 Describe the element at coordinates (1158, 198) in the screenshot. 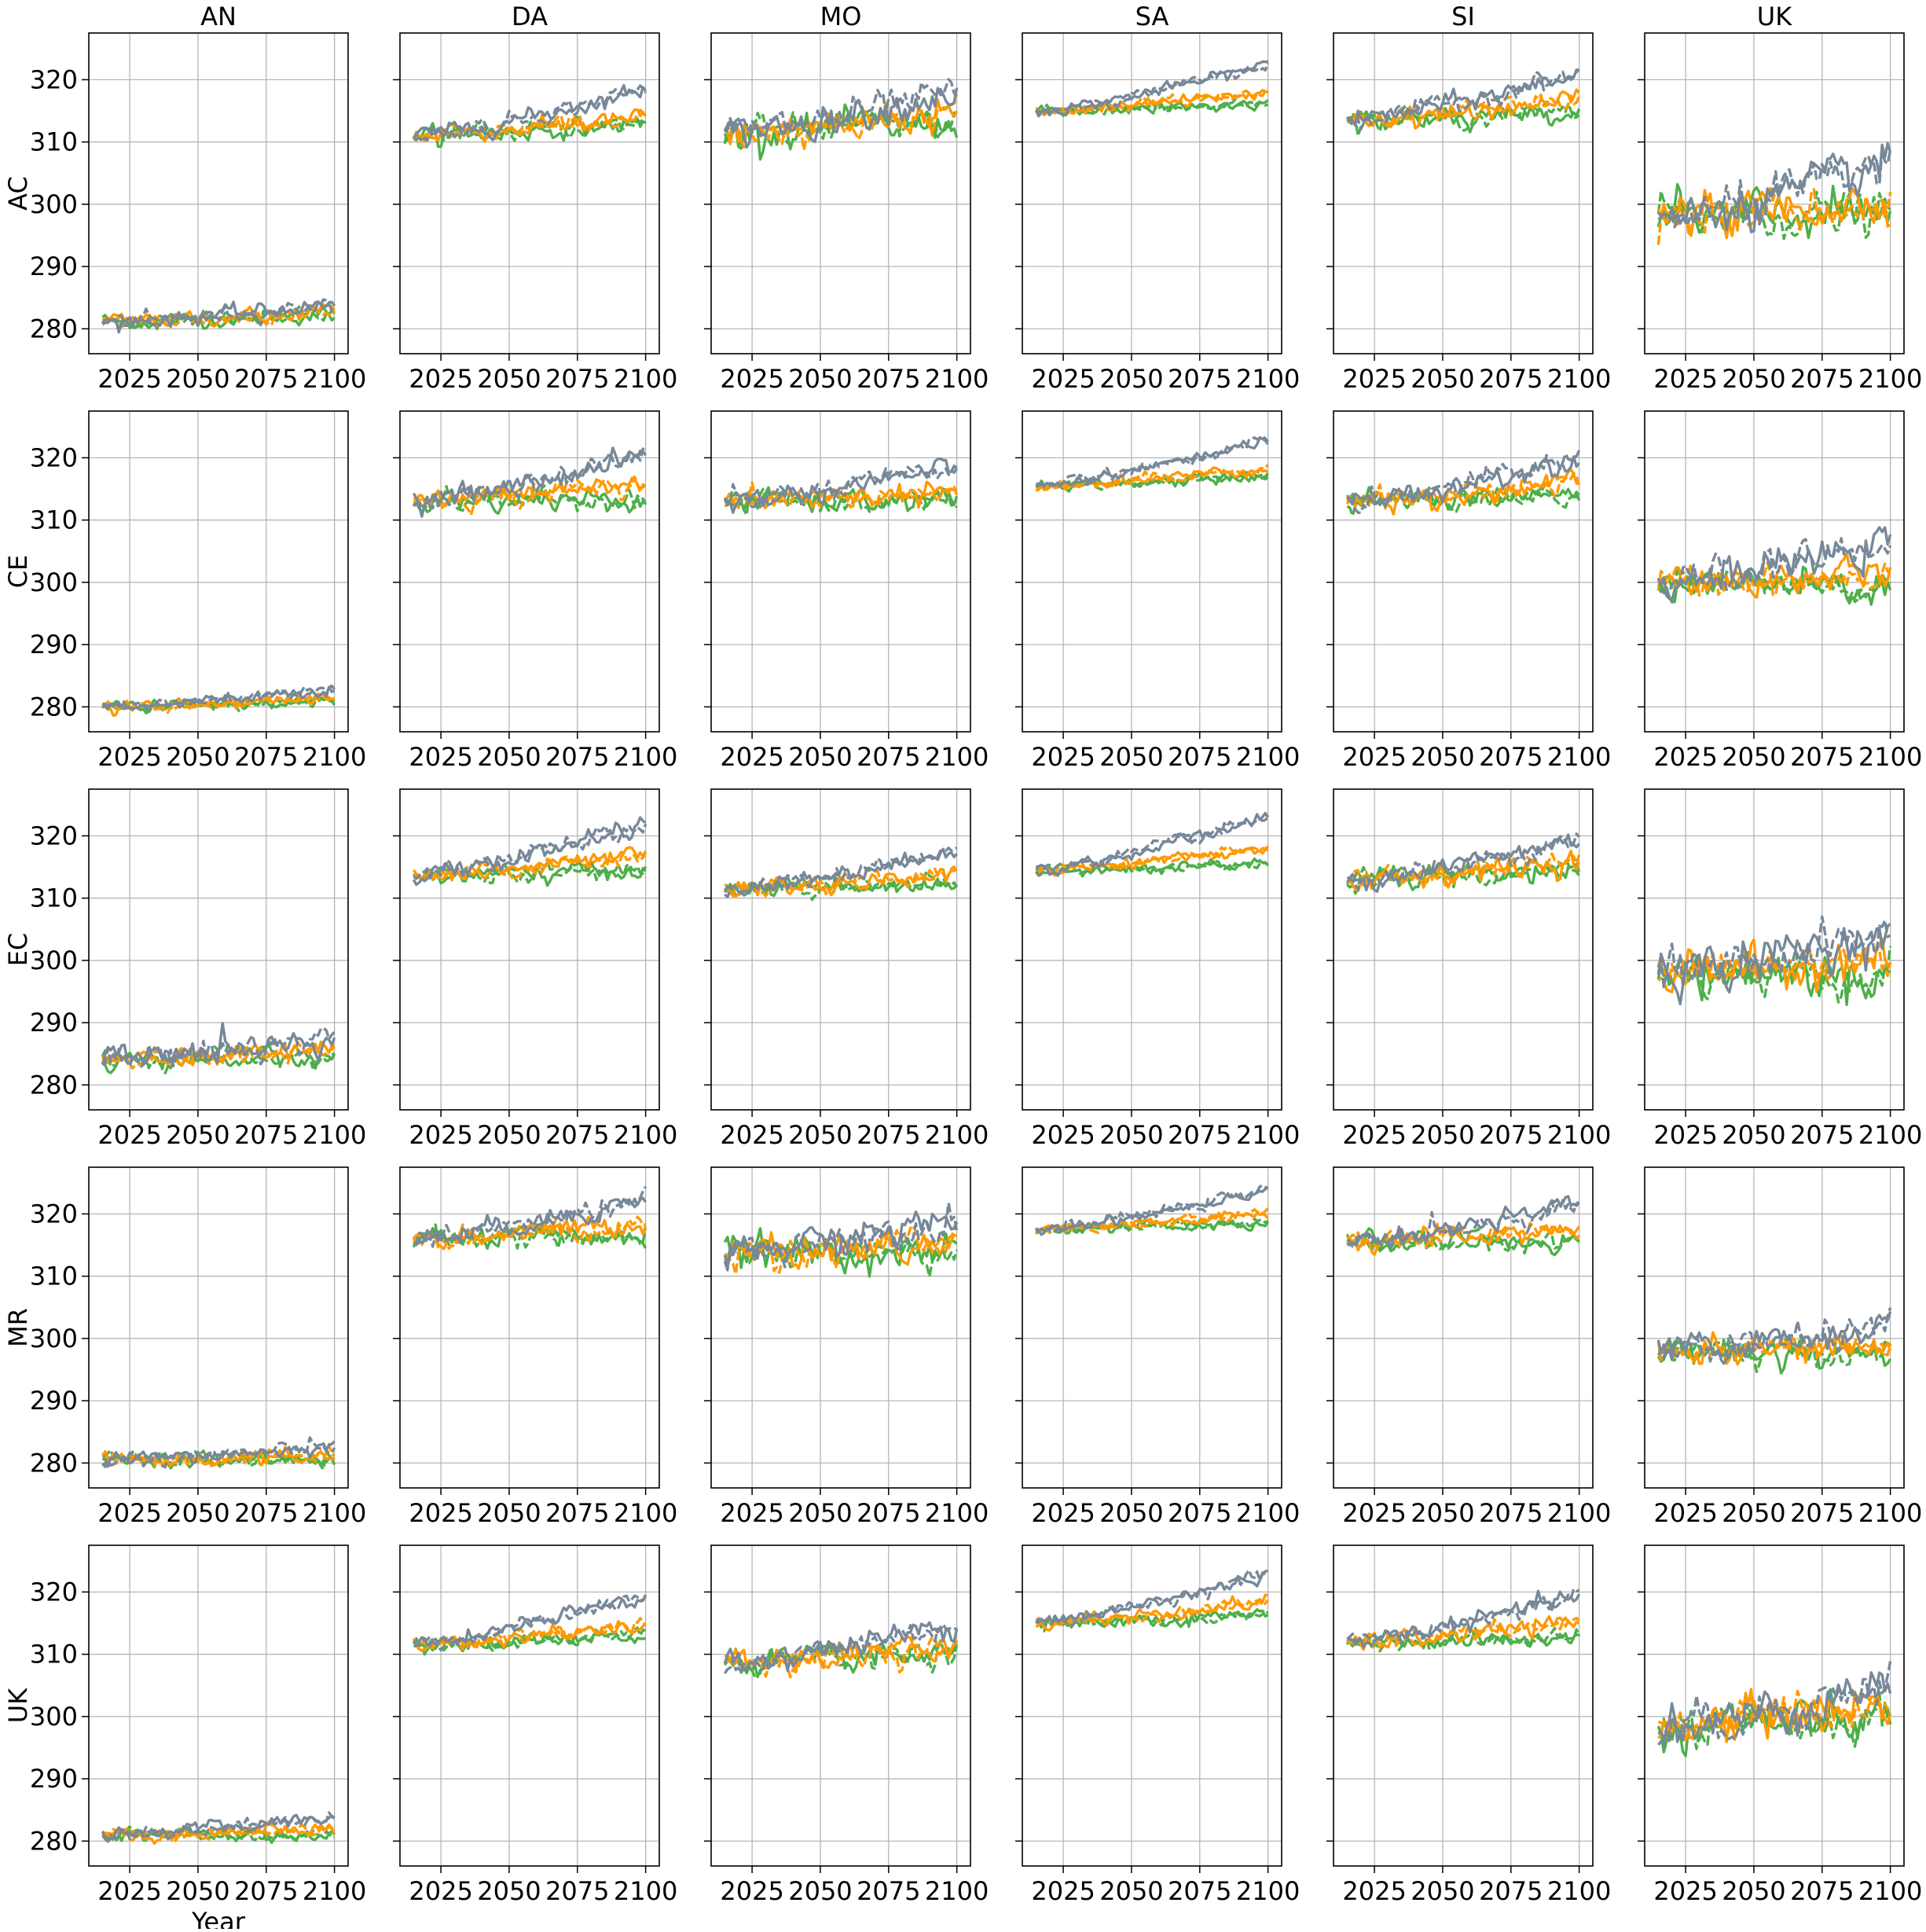

I see `panel-AC-SA: 2025 2050 2075 2100 SA` at that location.